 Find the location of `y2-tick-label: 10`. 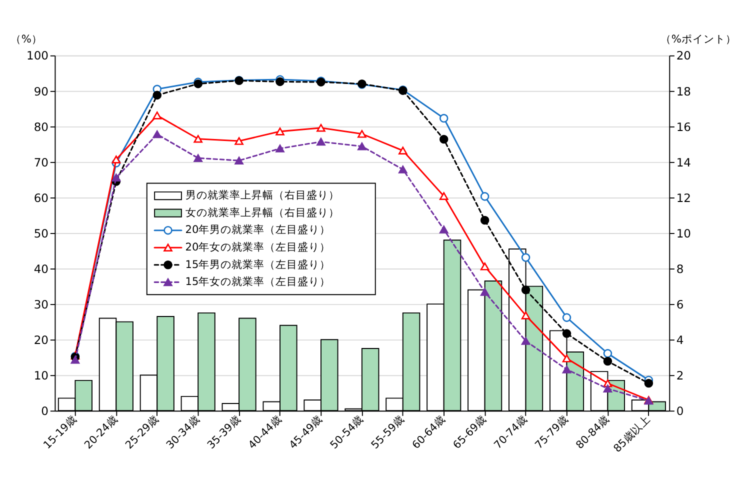

y2-tick-label: 10 is located at coordinates (684, 233).